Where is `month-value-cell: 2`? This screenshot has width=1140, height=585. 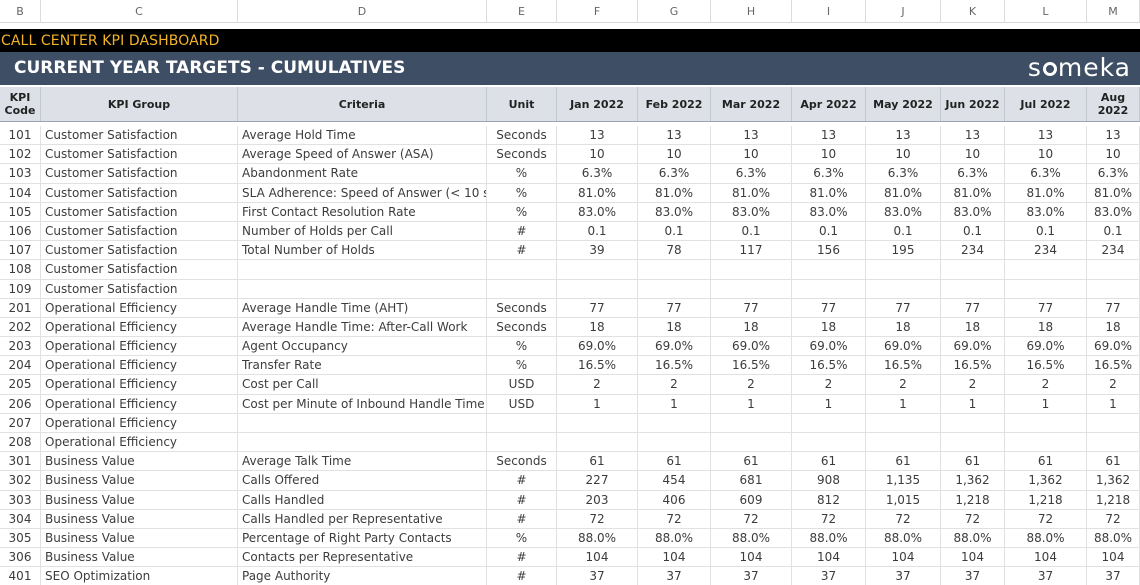
month-value-cell: 2 is located at coordinates (751, 384).